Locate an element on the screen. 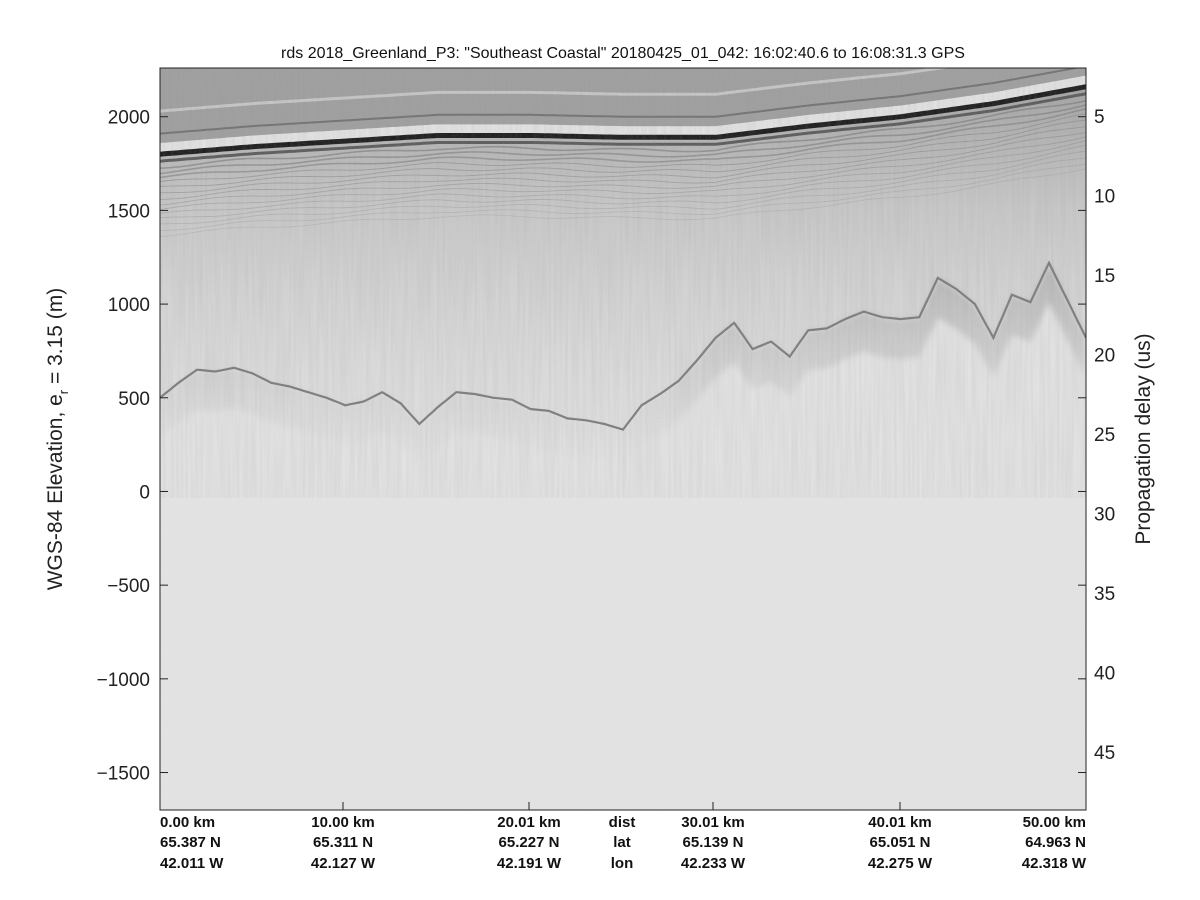  bottom-row-name: lon is located at coordinates (622, 863).